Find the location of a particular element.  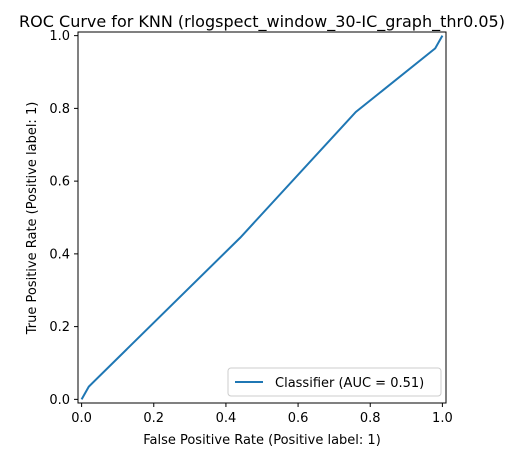

y-tick-label: 0.0 is located at coordinates (59, 400).